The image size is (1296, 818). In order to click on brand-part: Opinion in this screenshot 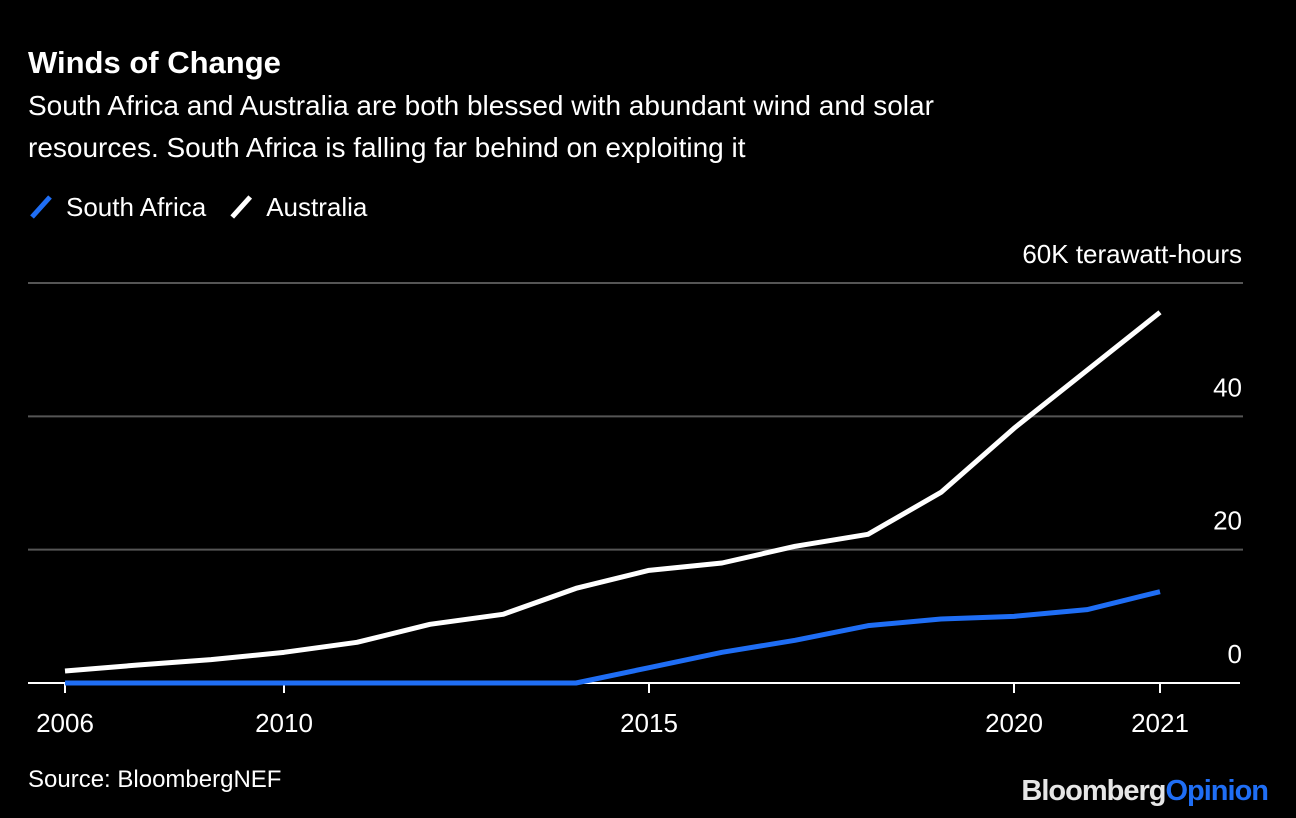, I will do `click(1216, 791)`.